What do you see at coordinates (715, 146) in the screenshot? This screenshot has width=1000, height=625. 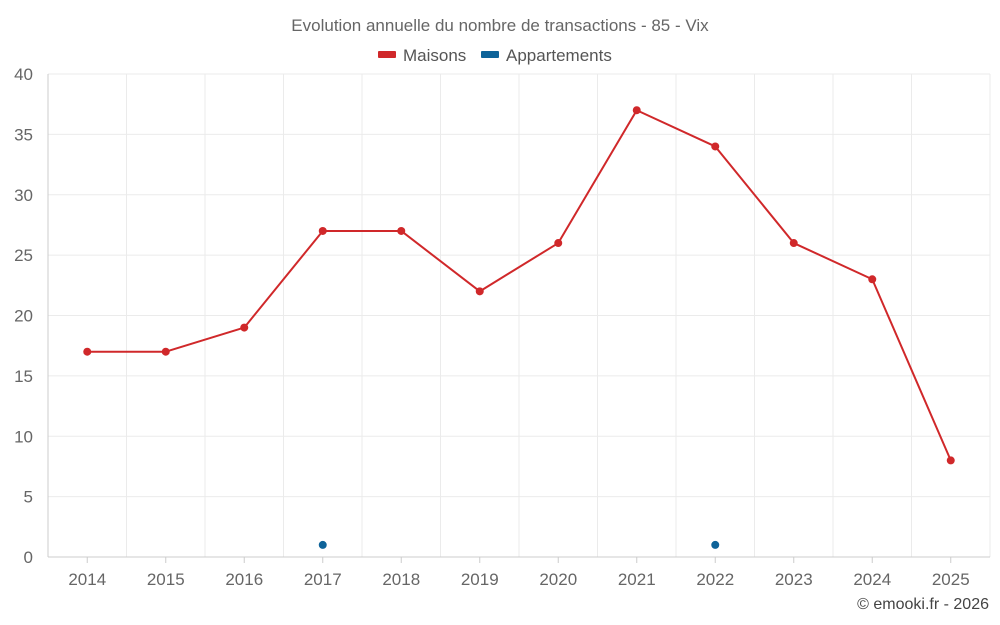 I see `data-point-maisons-2022` at bounding box center [715, 146].